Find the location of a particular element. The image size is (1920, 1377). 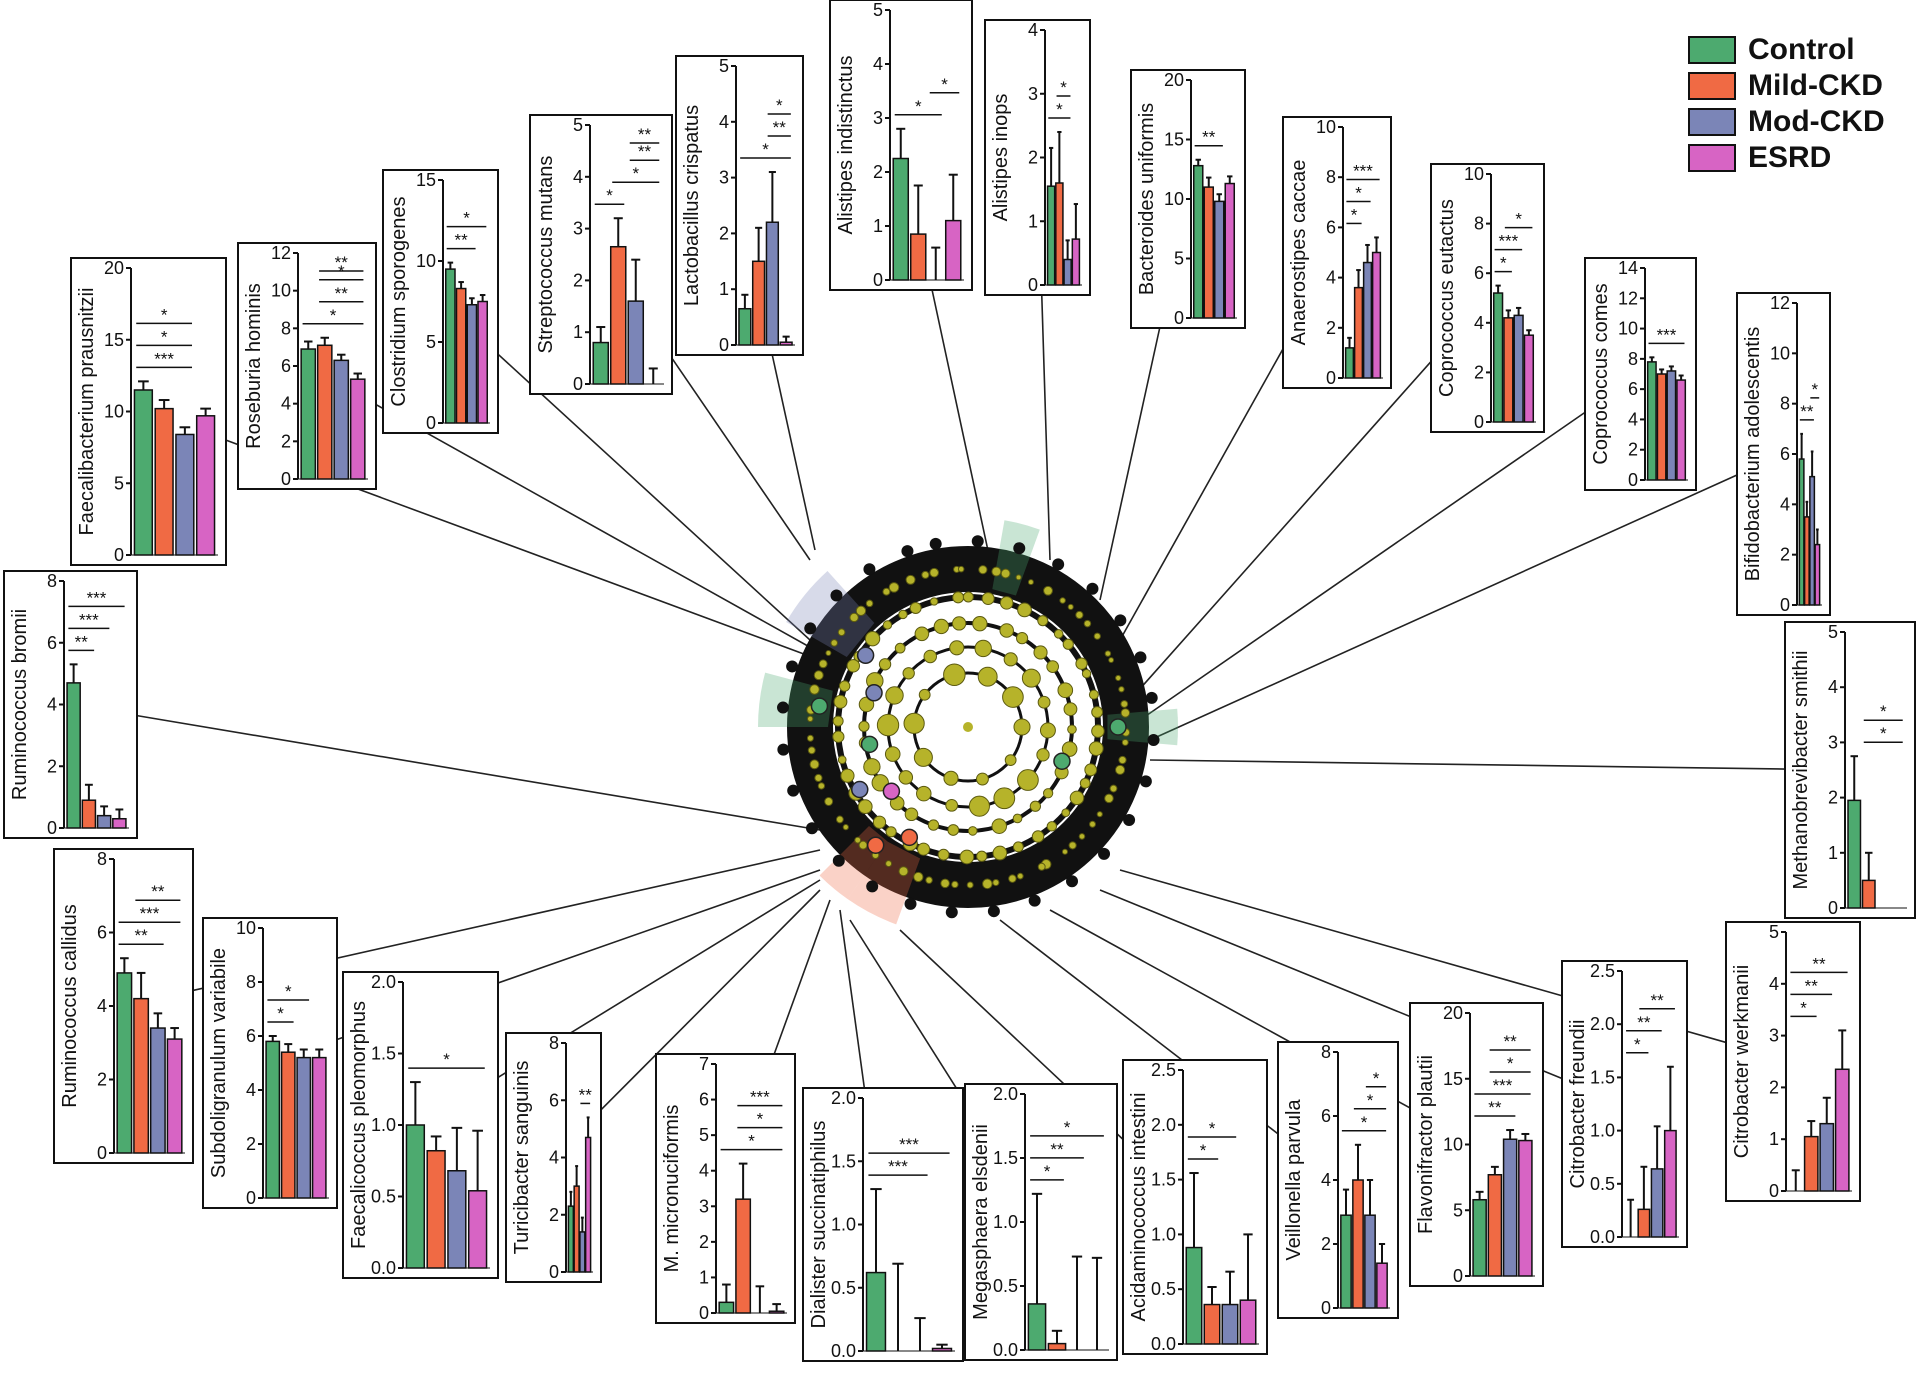

y-tick-label: 0.5 is located at coordinates (843, 1288).